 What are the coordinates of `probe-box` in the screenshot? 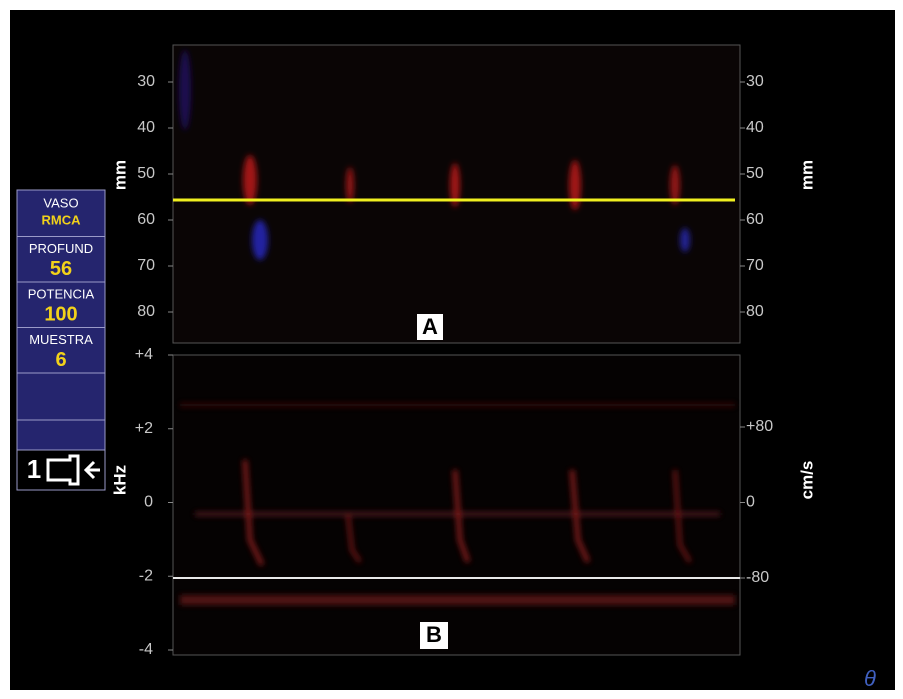 It's located at (61, 470).